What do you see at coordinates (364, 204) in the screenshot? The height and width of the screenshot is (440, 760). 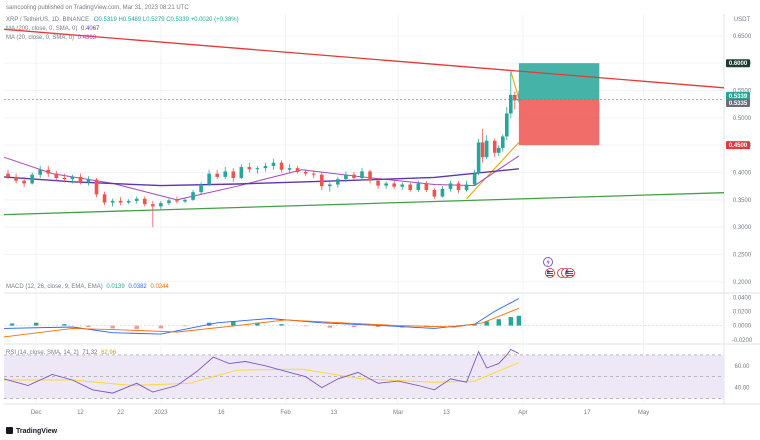 I see `ascending-trendline` at bounding box center [364, 204].